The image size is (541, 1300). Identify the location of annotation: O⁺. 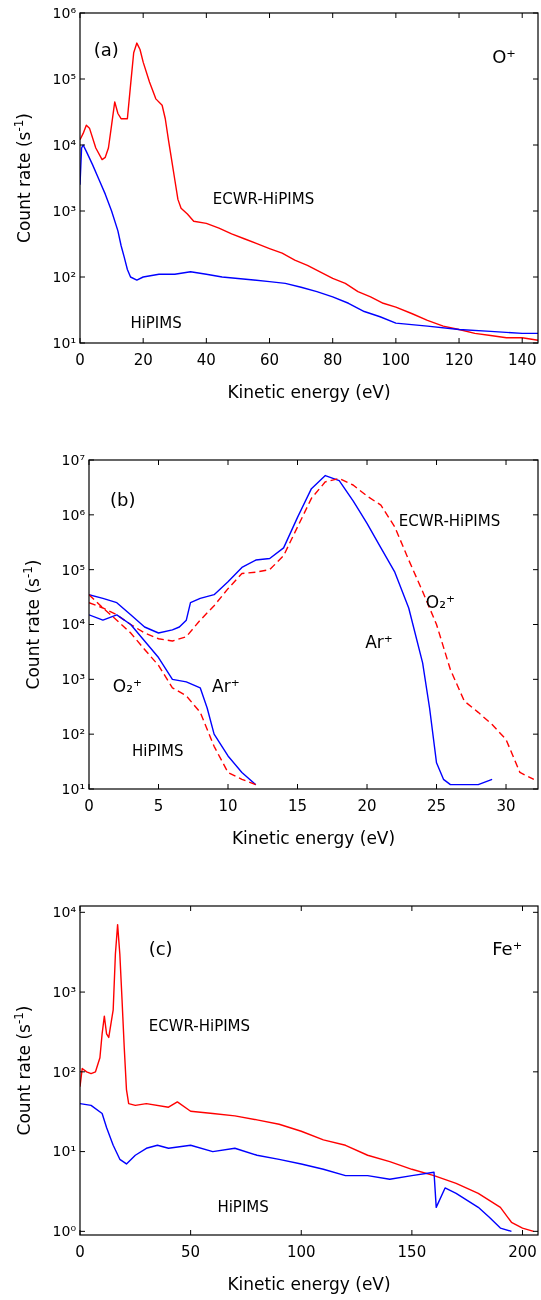
(504, 56).